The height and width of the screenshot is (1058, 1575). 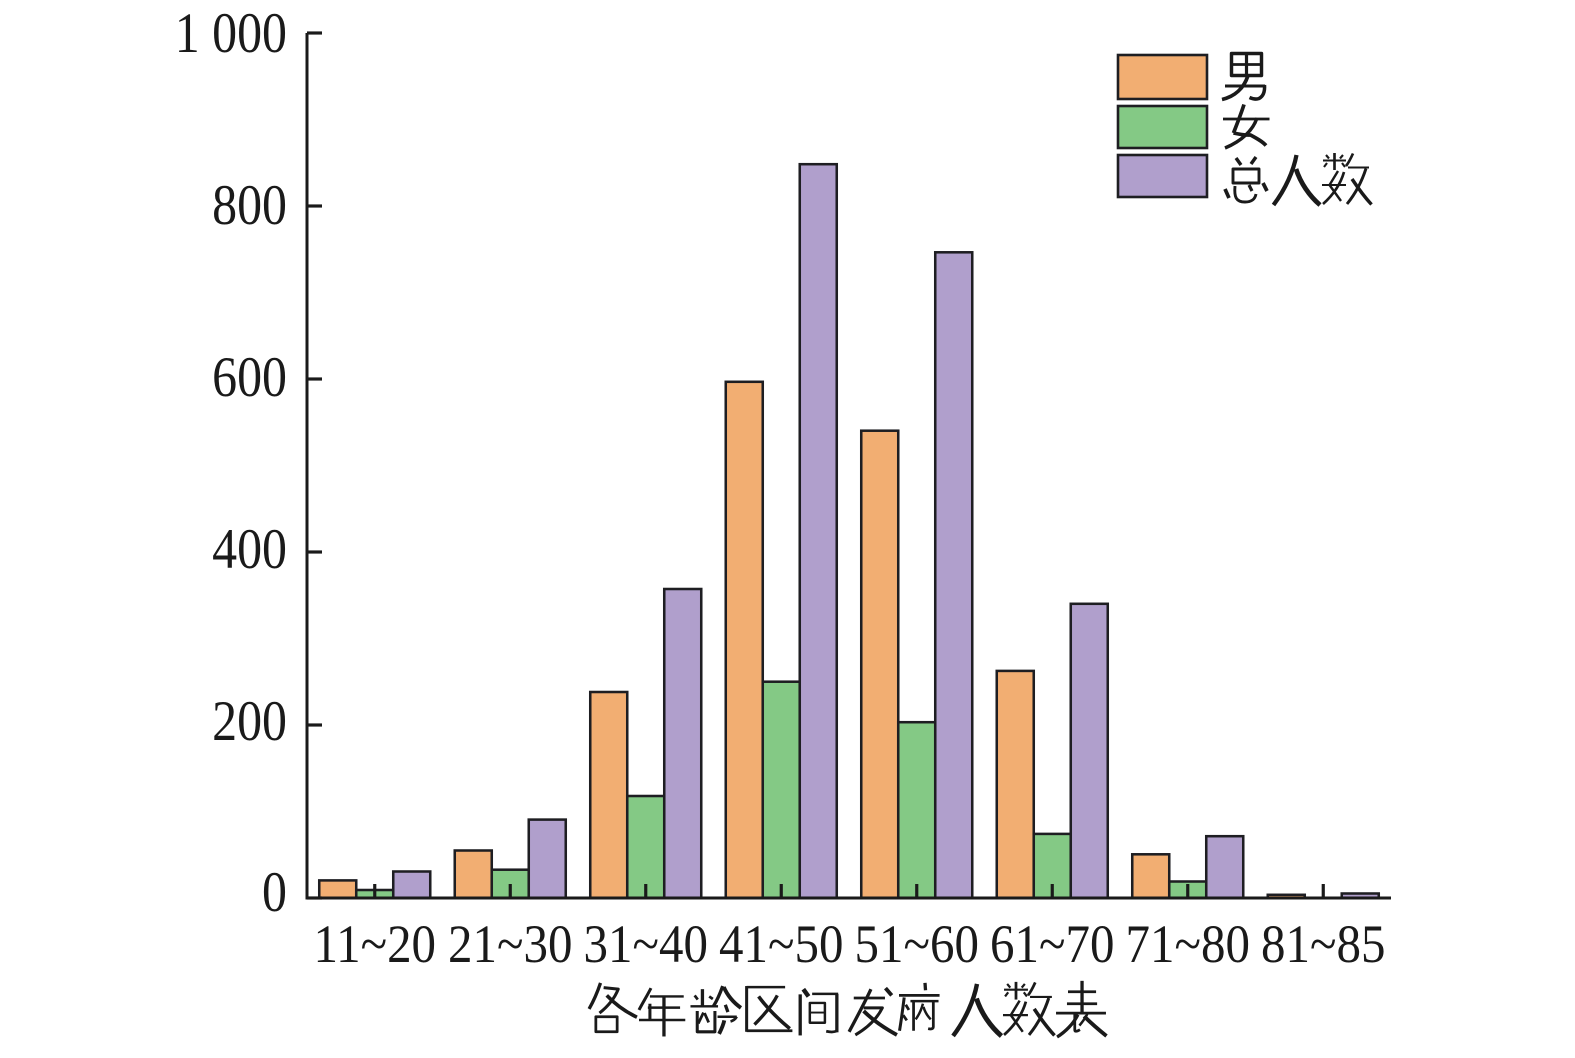 What do you see at coordinates (1188, 945) in the screenshot?
I see `svg-text: 71~80` at bounding box center [1188, 945].